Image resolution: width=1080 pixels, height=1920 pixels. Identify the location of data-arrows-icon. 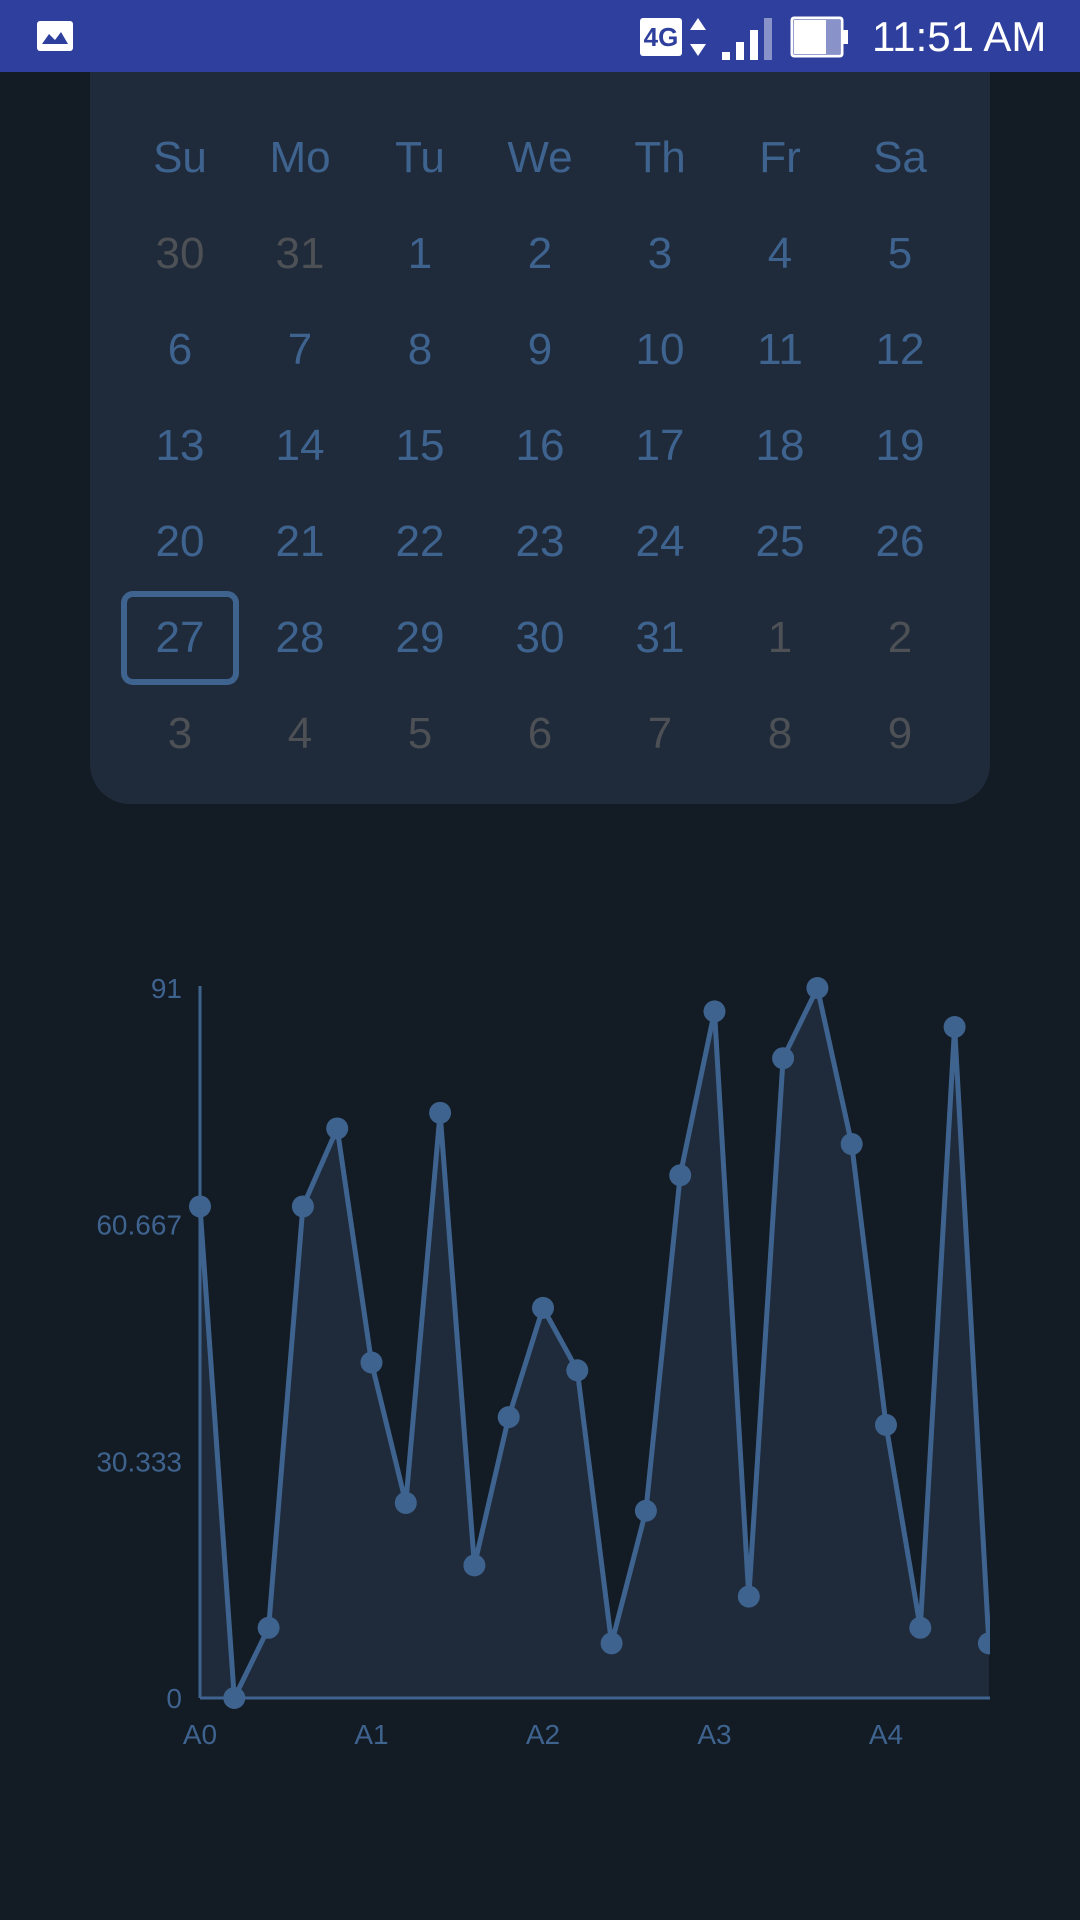
(698, 37).